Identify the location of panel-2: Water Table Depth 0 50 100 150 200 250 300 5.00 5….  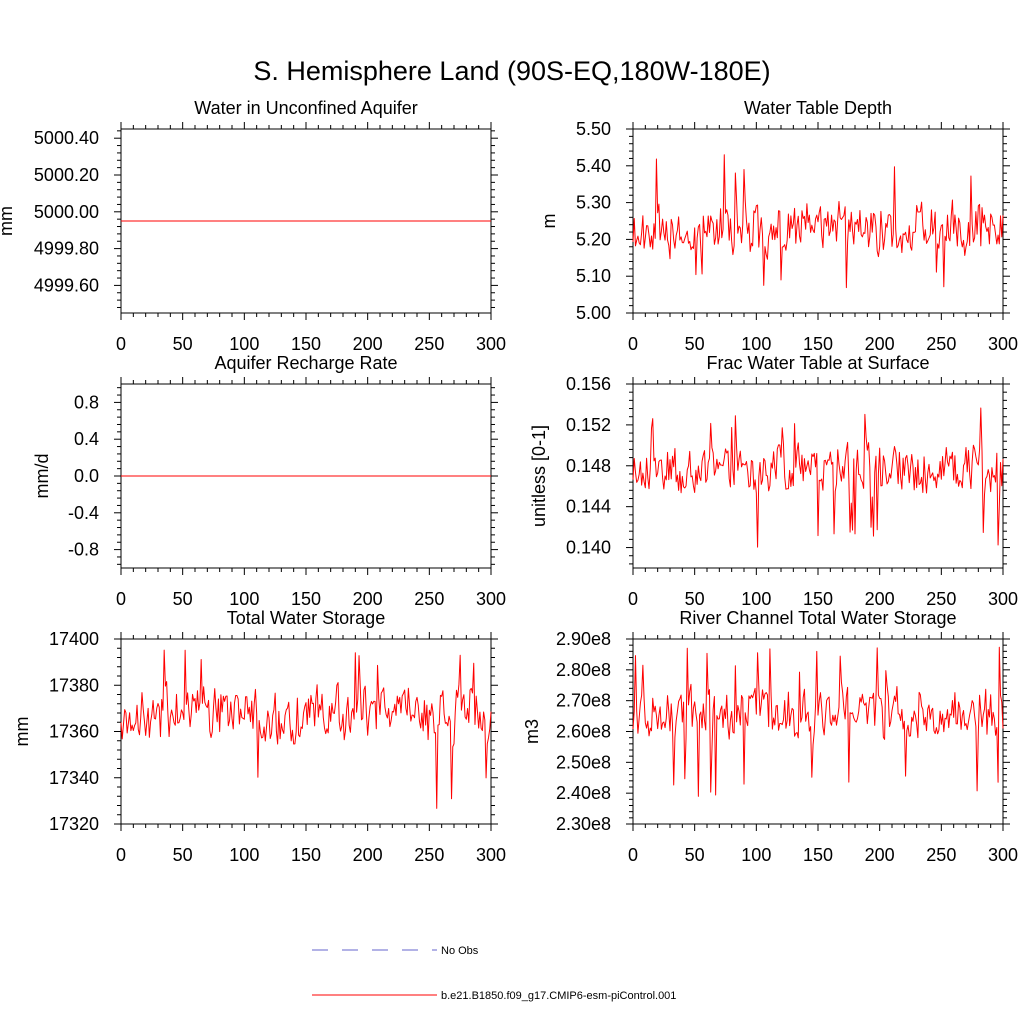
(778, 226).